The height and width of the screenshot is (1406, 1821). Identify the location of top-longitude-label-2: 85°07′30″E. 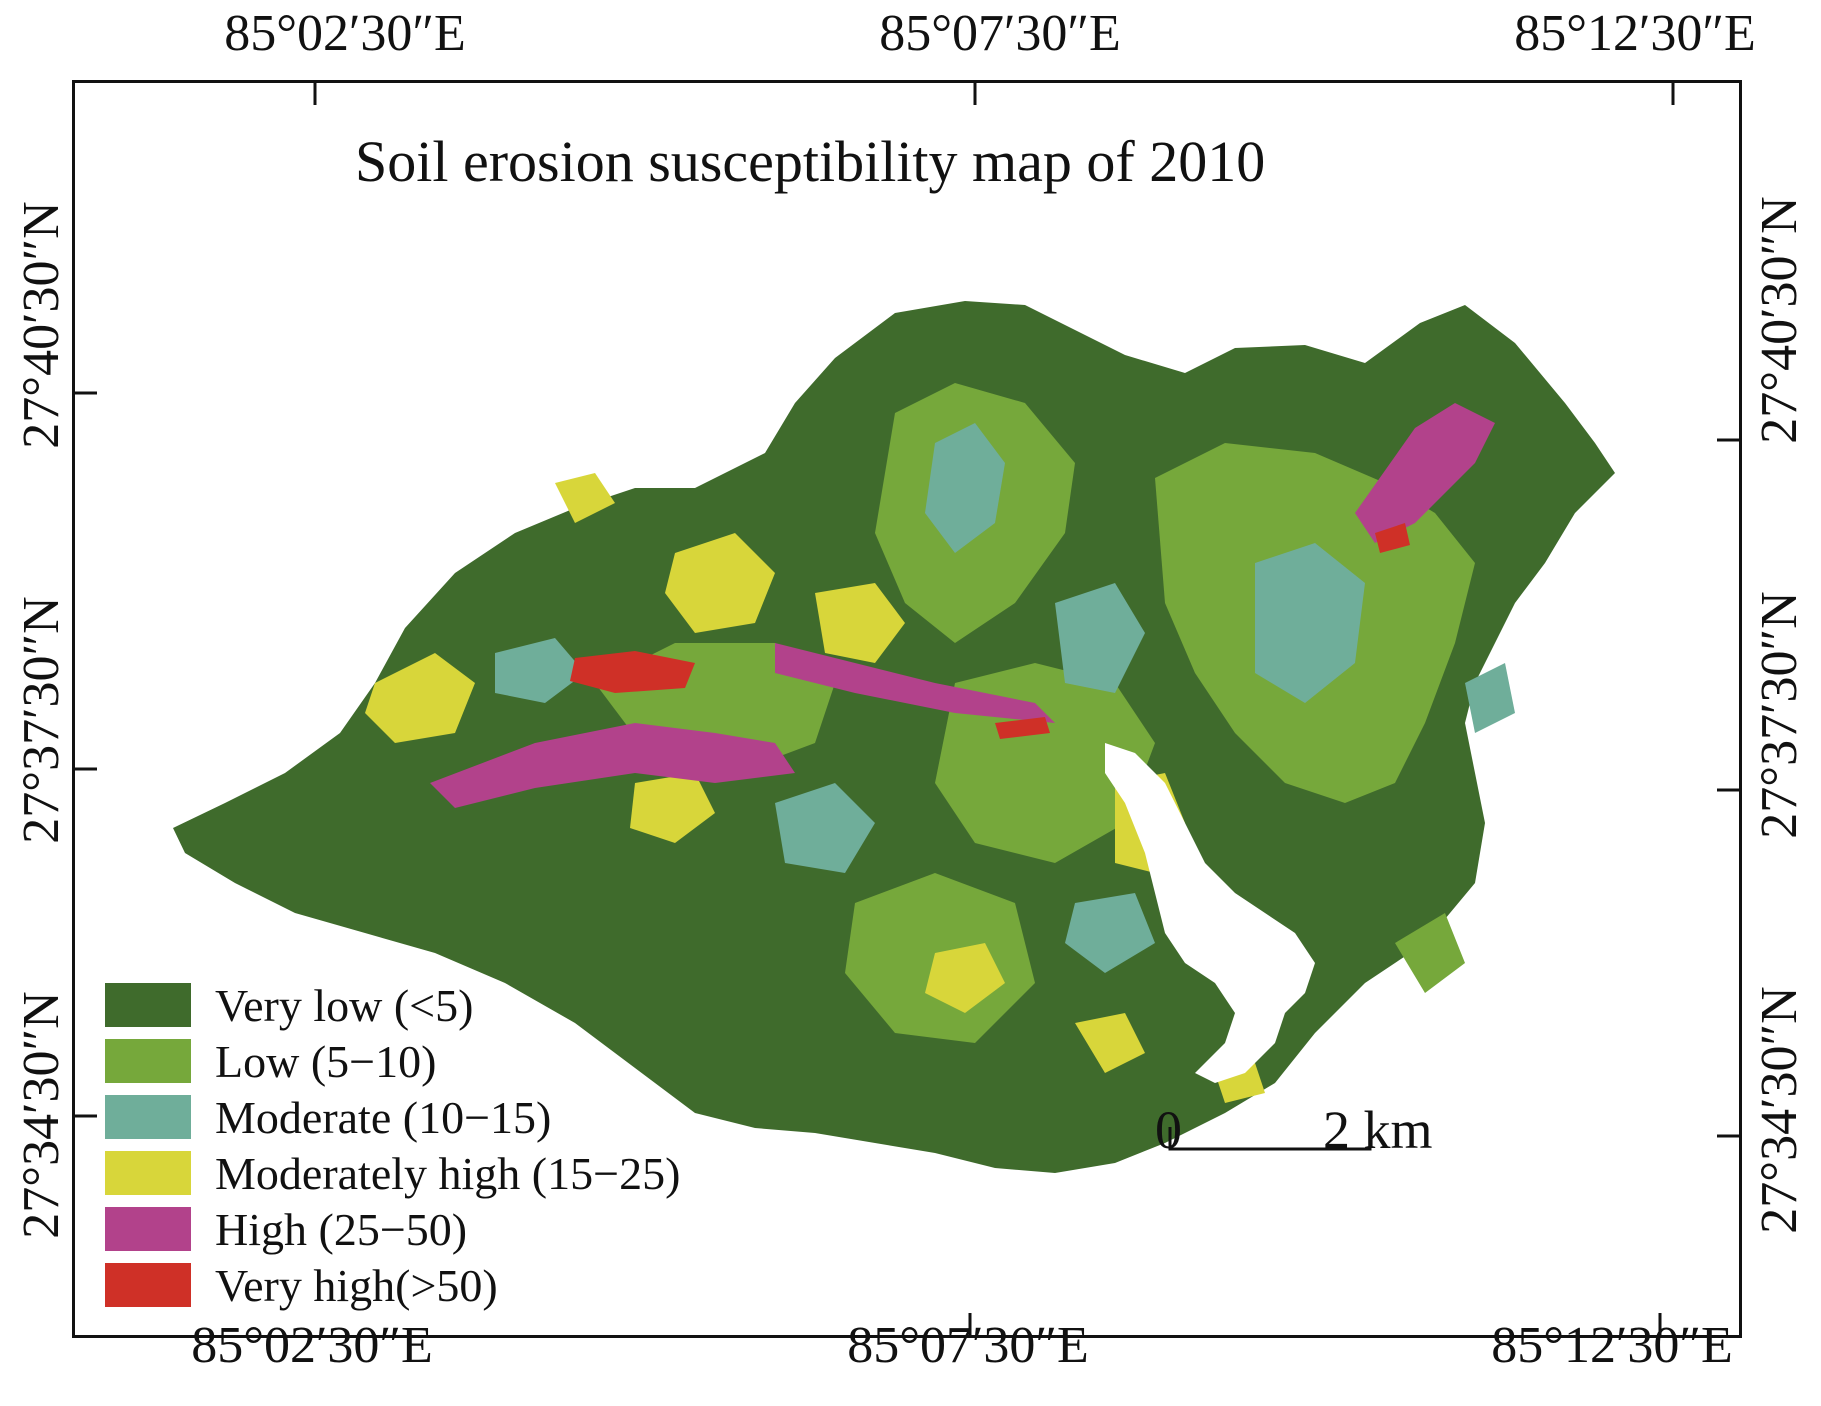
(1000, 33).